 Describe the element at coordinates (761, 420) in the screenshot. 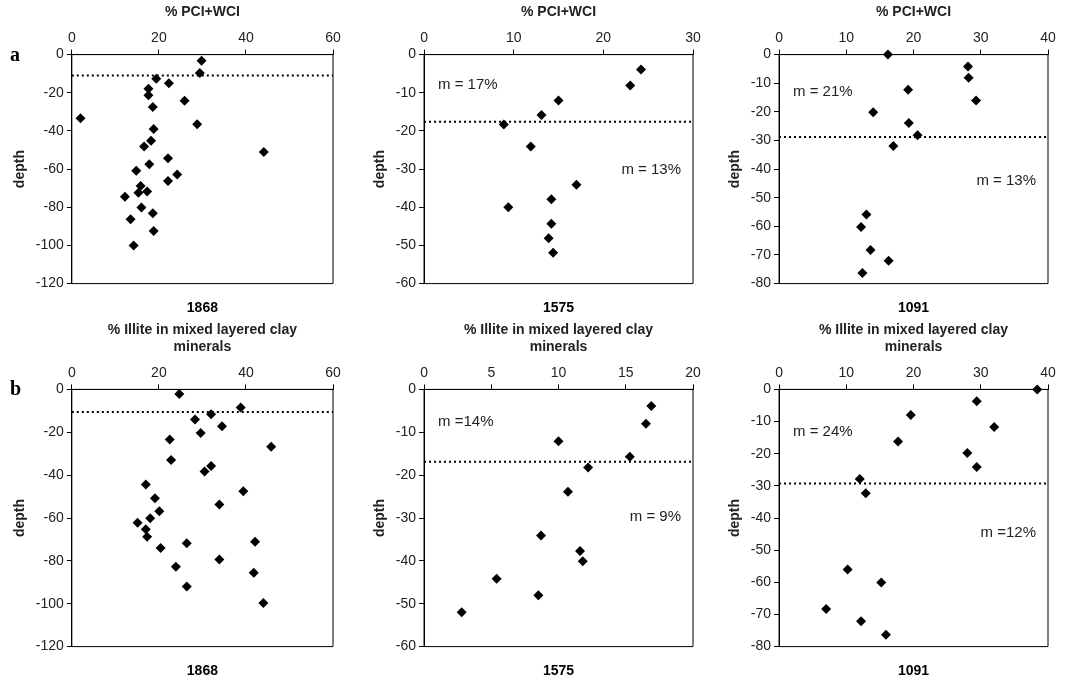

I see `y-tick-label: -10` at that location.